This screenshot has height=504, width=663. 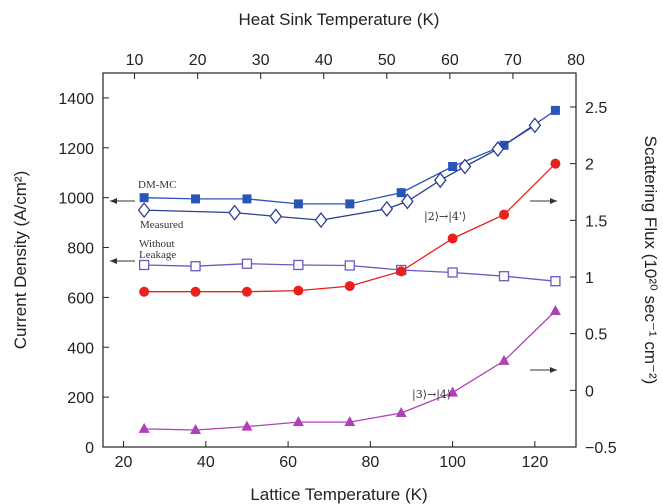 What do you see at coordinates (124, 462) in the screenshot?
I see `x-tick-label: 20` at bounding box center [124, 462].